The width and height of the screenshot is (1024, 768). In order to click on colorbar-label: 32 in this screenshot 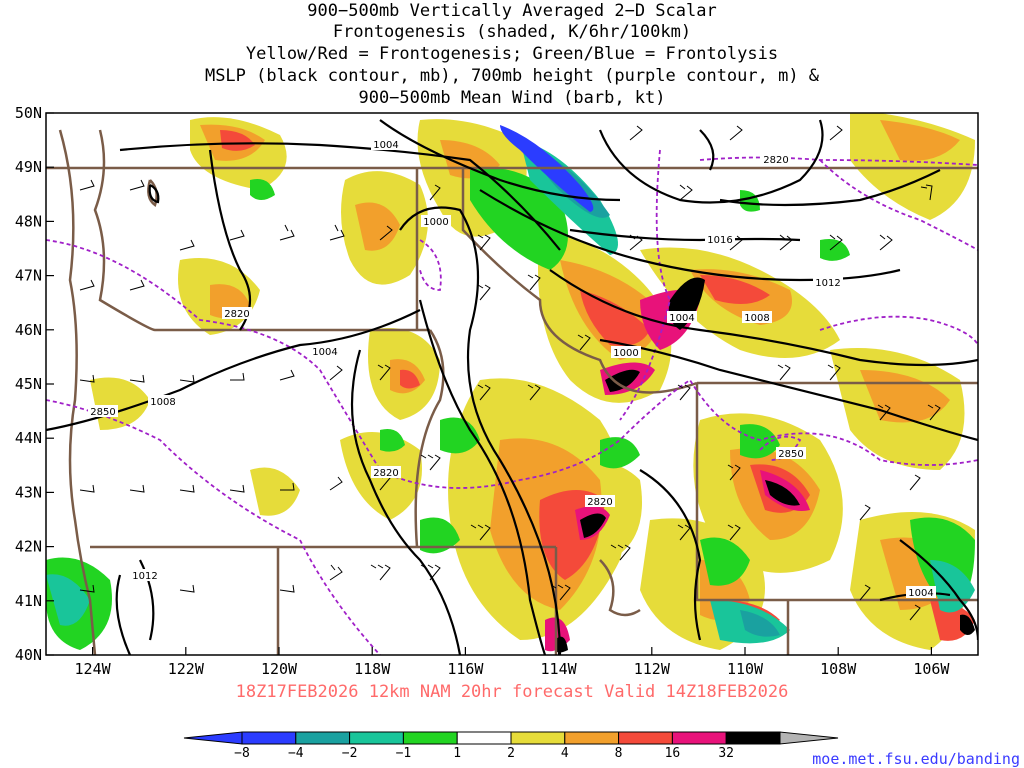, I will do `click(726, 753)`.